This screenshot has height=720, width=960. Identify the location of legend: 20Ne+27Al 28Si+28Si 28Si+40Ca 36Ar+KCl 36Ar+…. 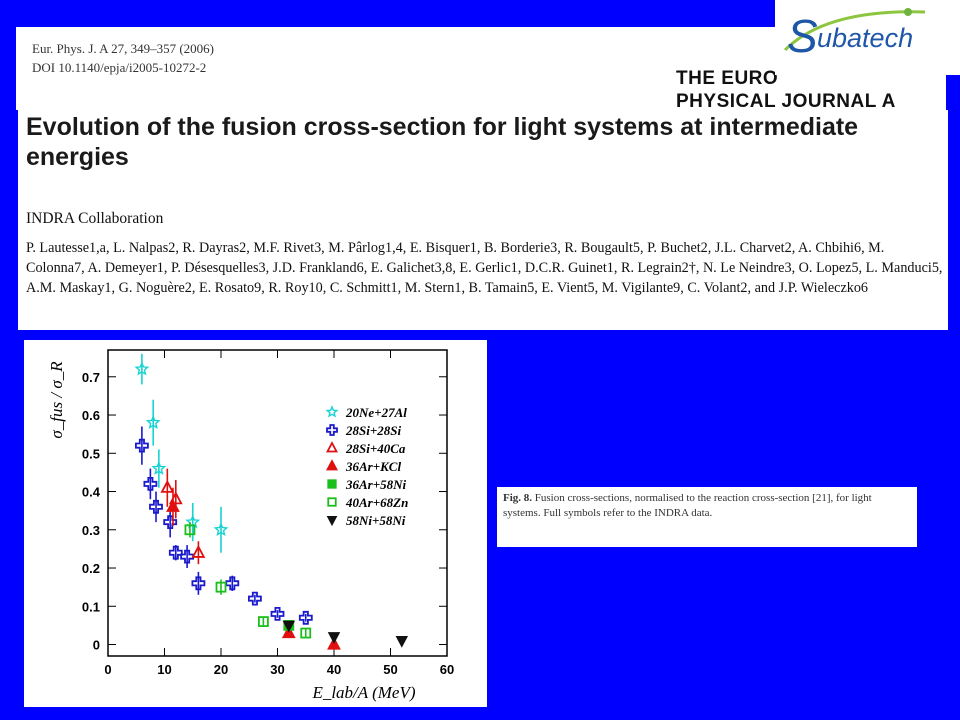
(366, 466).